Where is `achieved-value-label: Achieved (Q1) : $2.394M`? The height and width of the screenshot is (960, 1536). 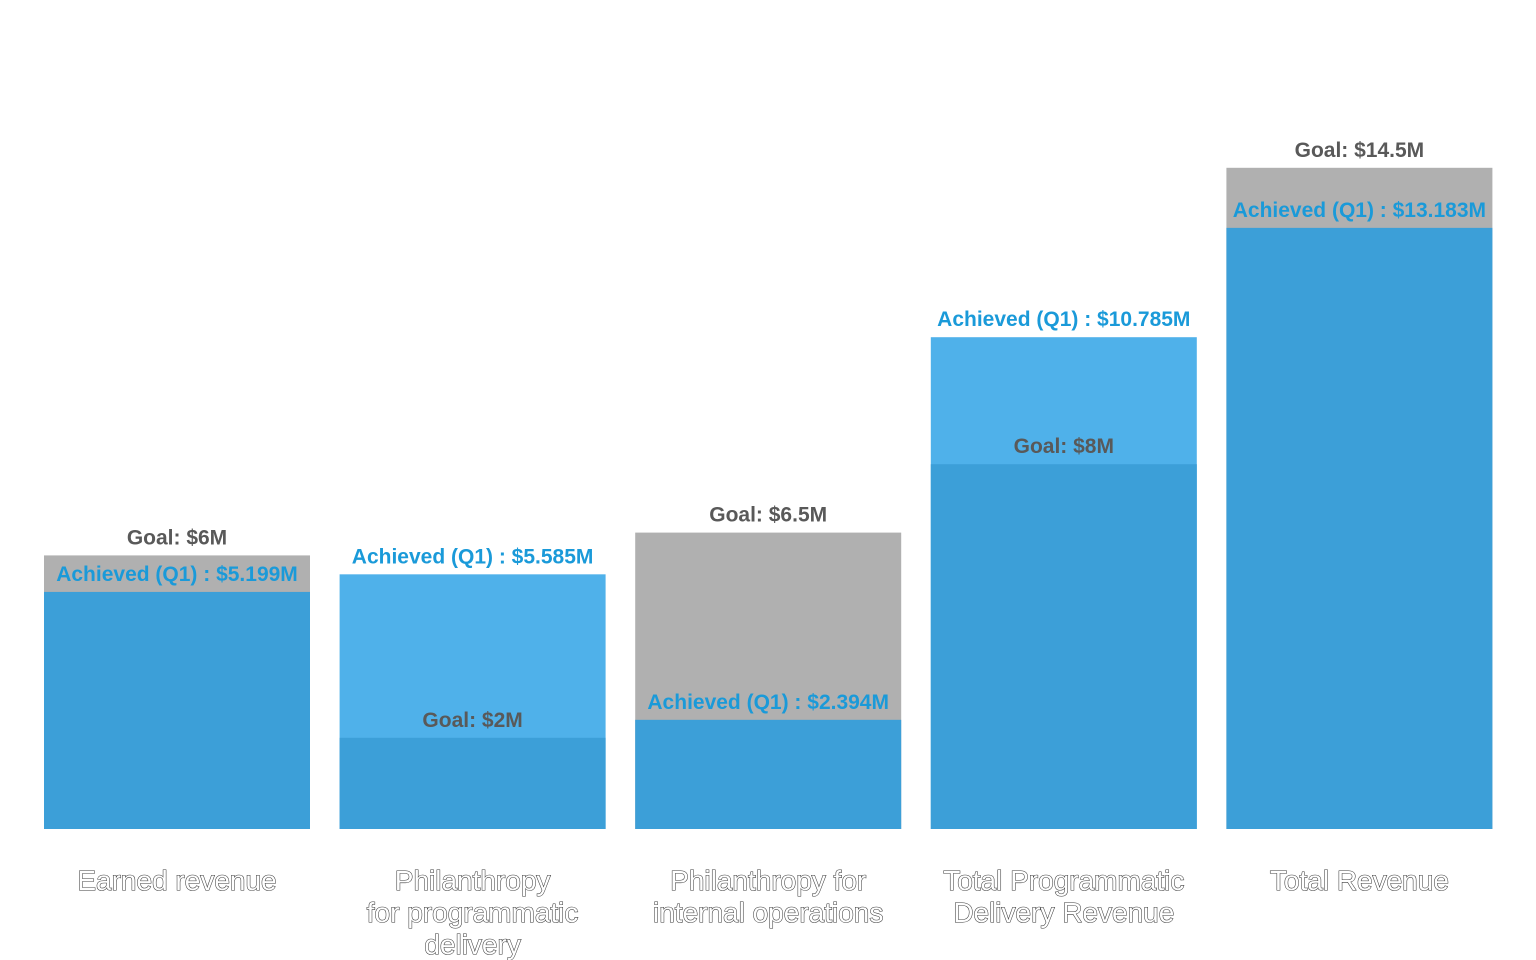 achieved-value-label: Achieved (Q1) : $2.394M is located at coordinates (768, 702).